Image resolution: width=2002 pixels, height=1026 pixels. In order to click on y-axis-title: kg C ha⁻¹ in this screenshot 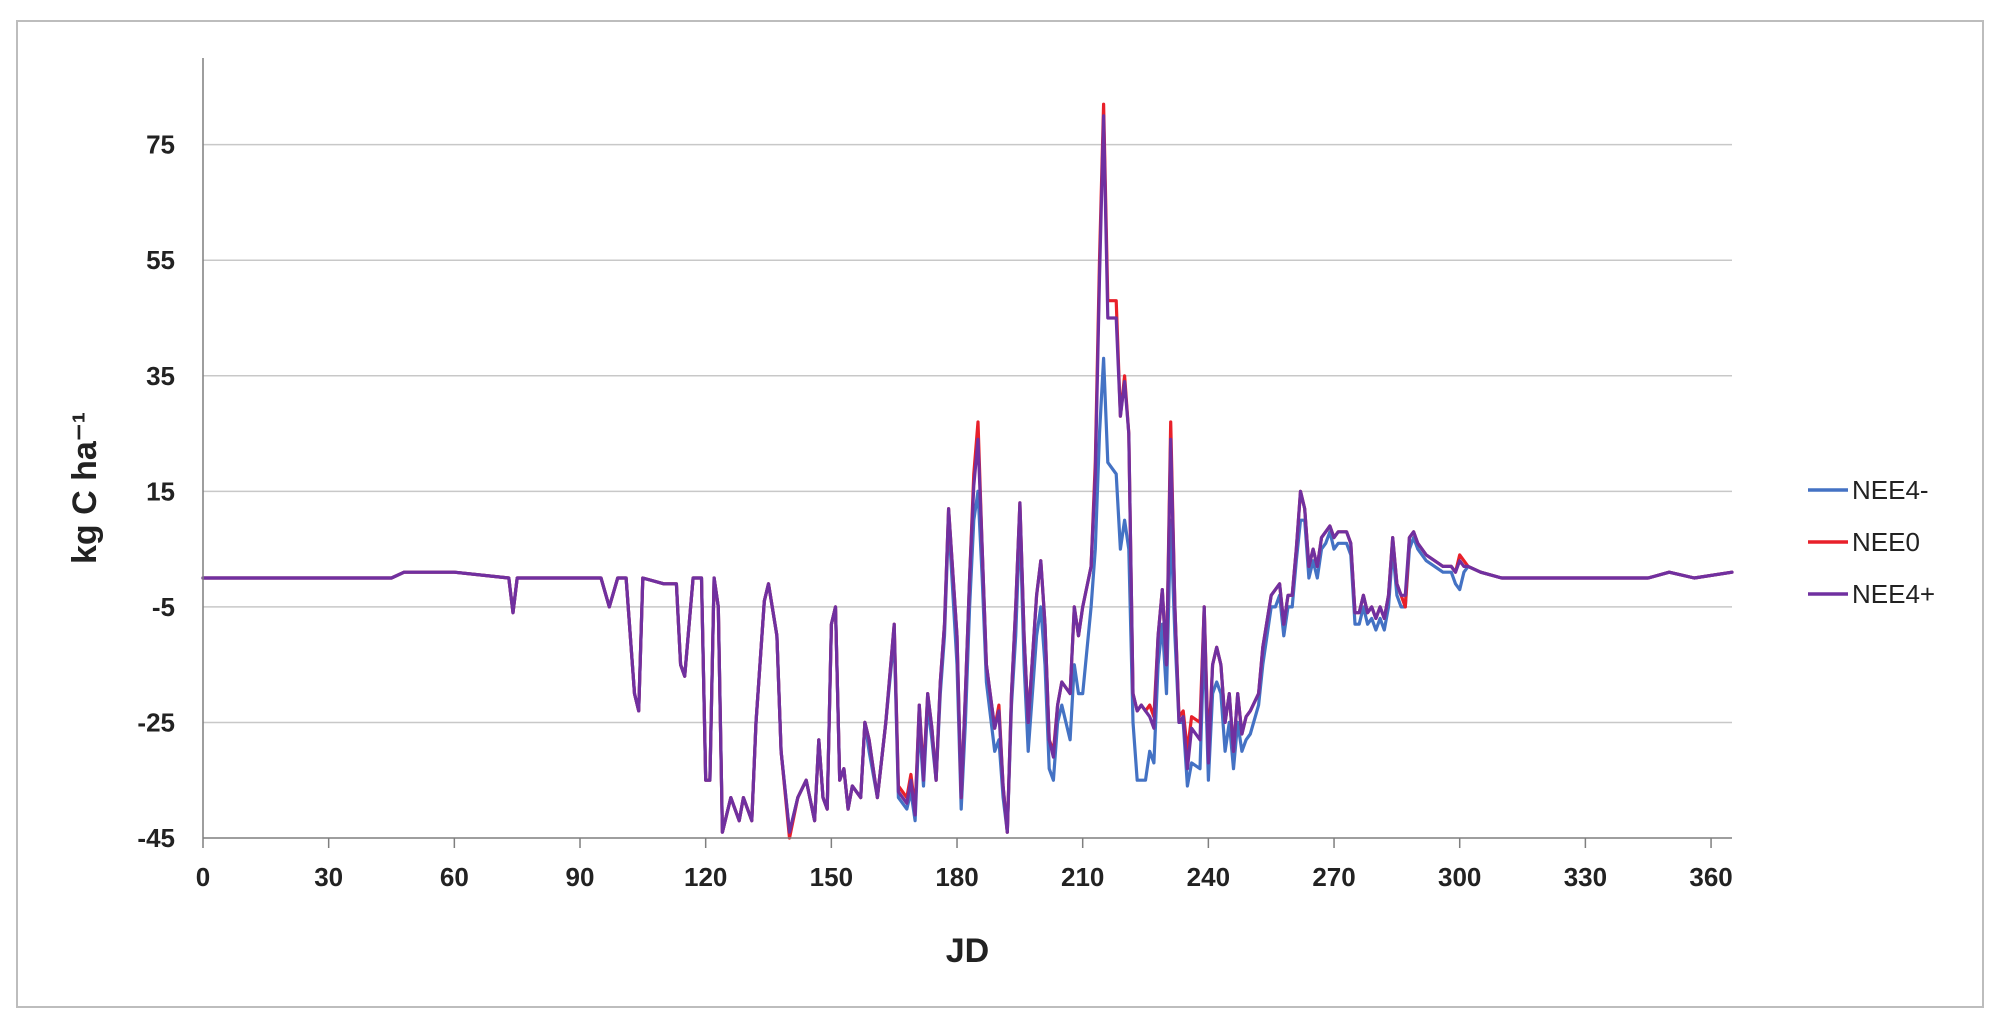, I will do `click(85, 488)`.